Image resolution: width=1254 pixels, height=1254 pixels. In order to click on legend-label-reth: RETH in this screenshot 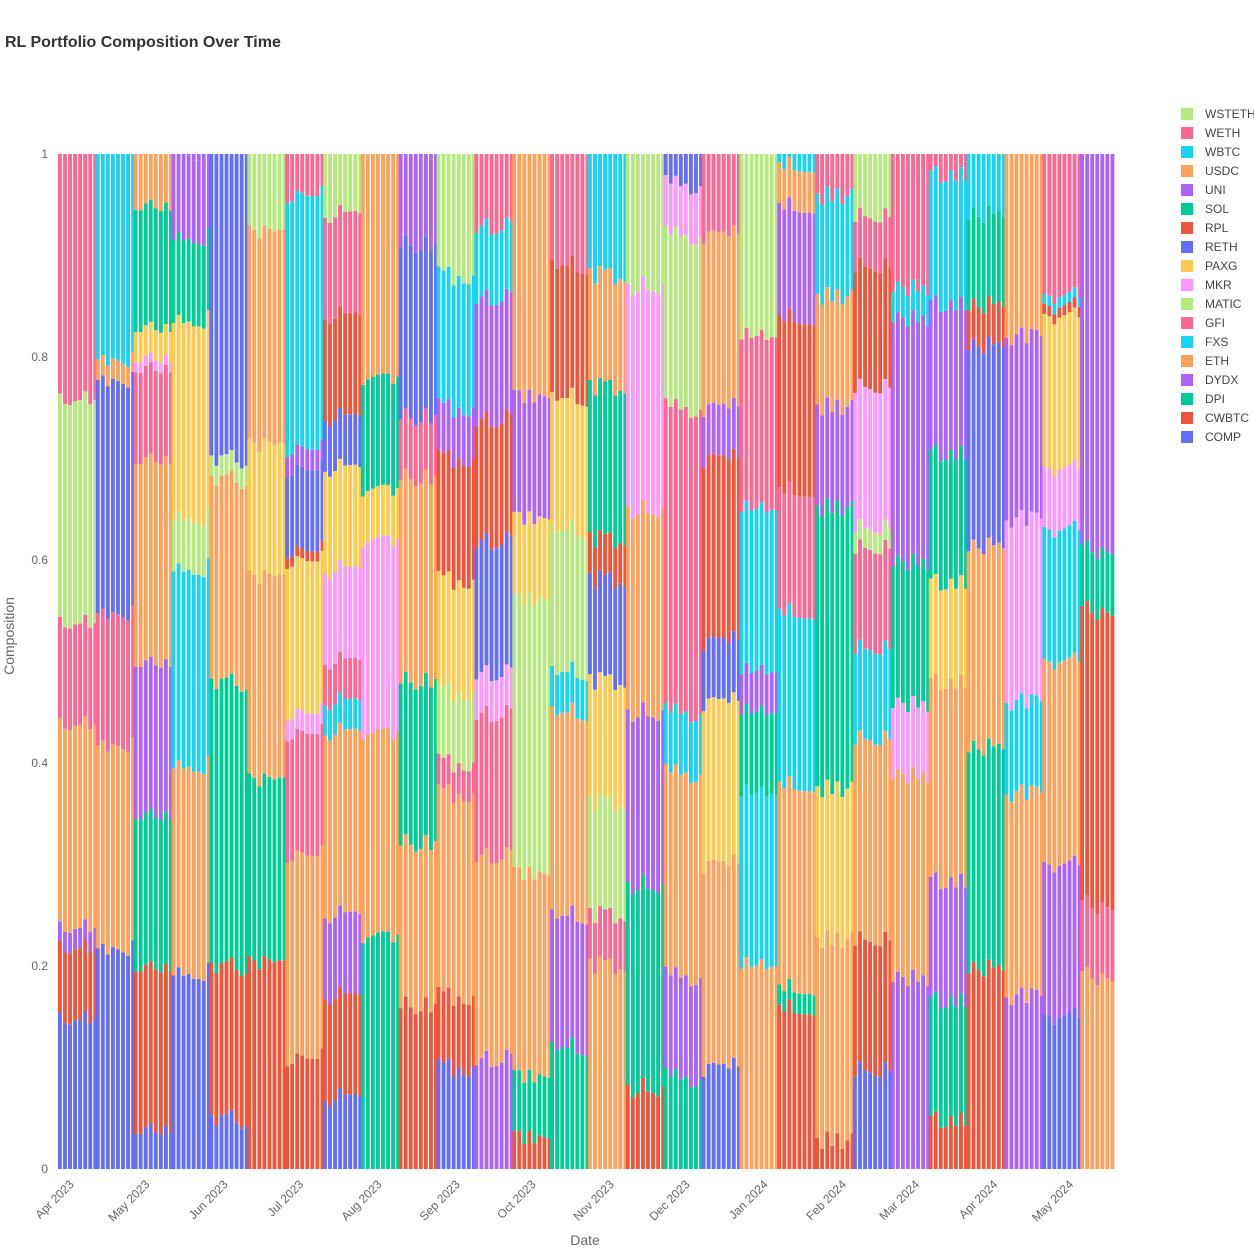, I will do `click(1221, 247)`.